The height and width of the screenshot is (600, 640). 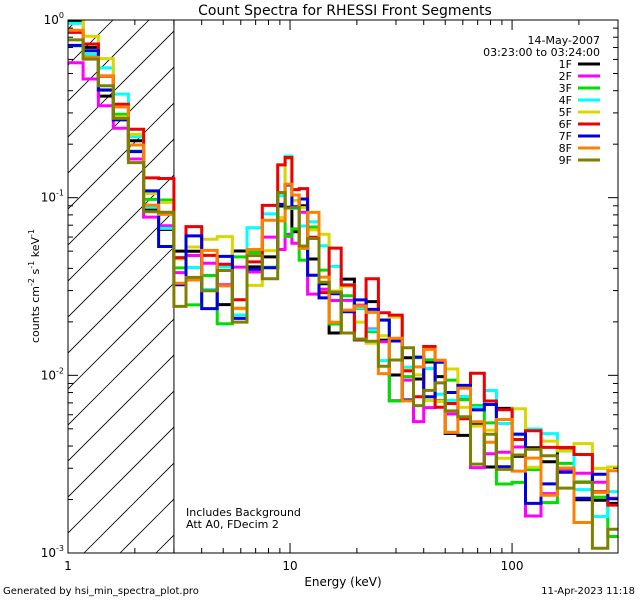 I want to click on y-axis-label-tail: keV, so click(x=35, y=249).